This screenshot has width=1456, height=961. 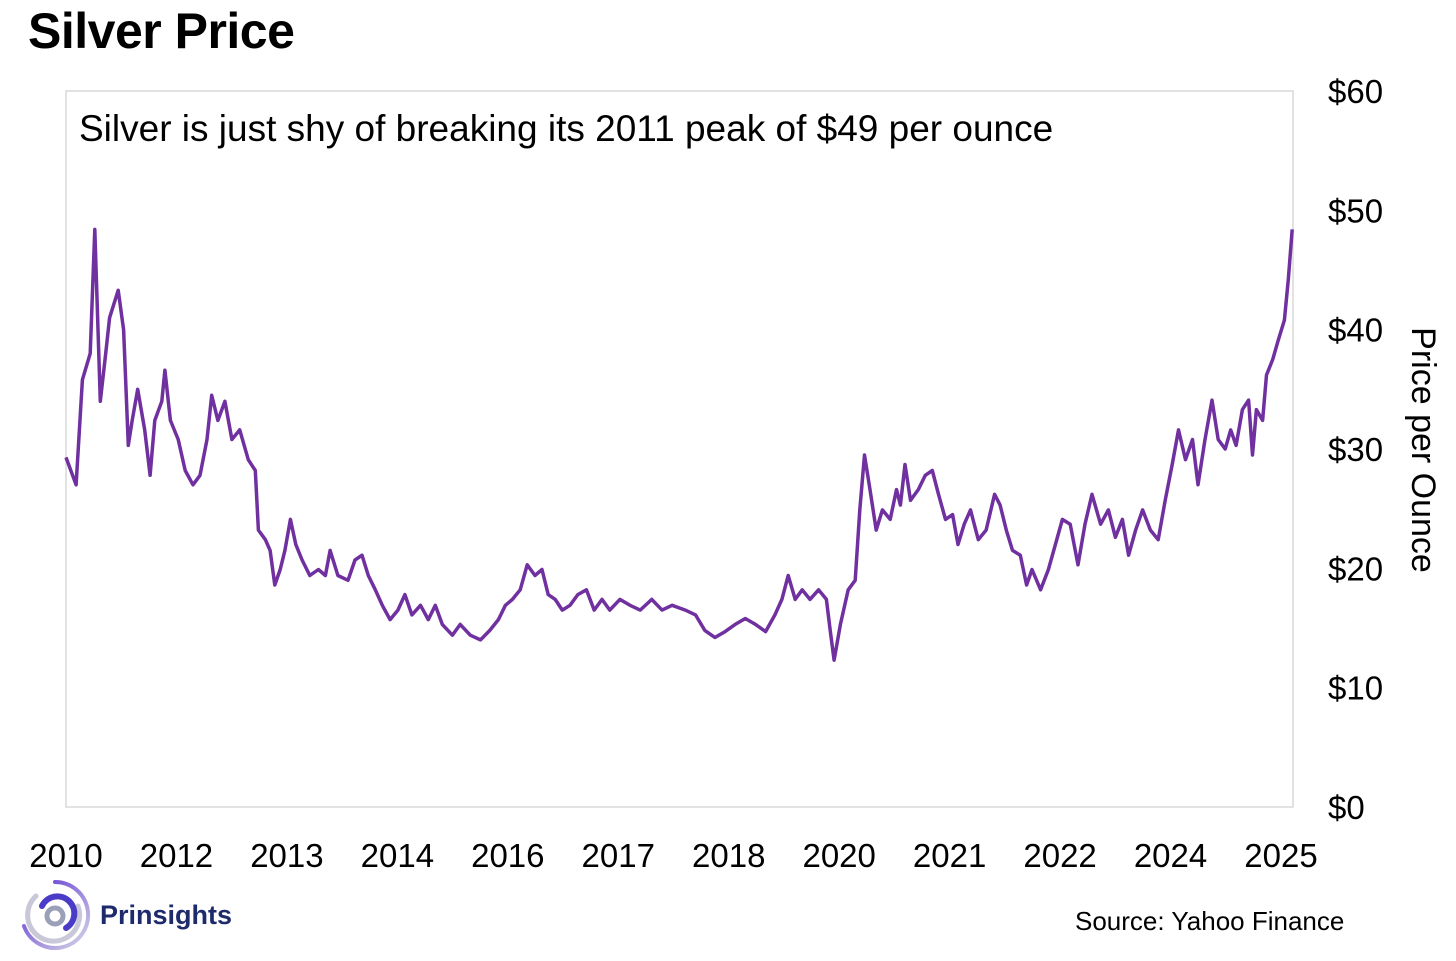 What do you see at coordinates (1423, 450) in the screenshot?
I see `y-axis-label: Price per Ounce` at bounding box center [1423, 450].